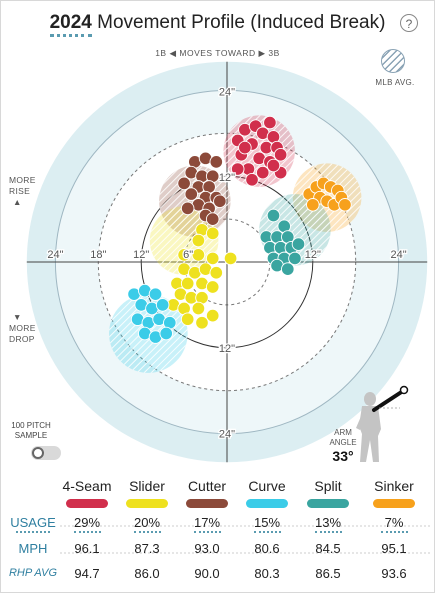 The width and height of the screenshot is (435, 593). I want to click on help-icon: ?, so click(409, 23).